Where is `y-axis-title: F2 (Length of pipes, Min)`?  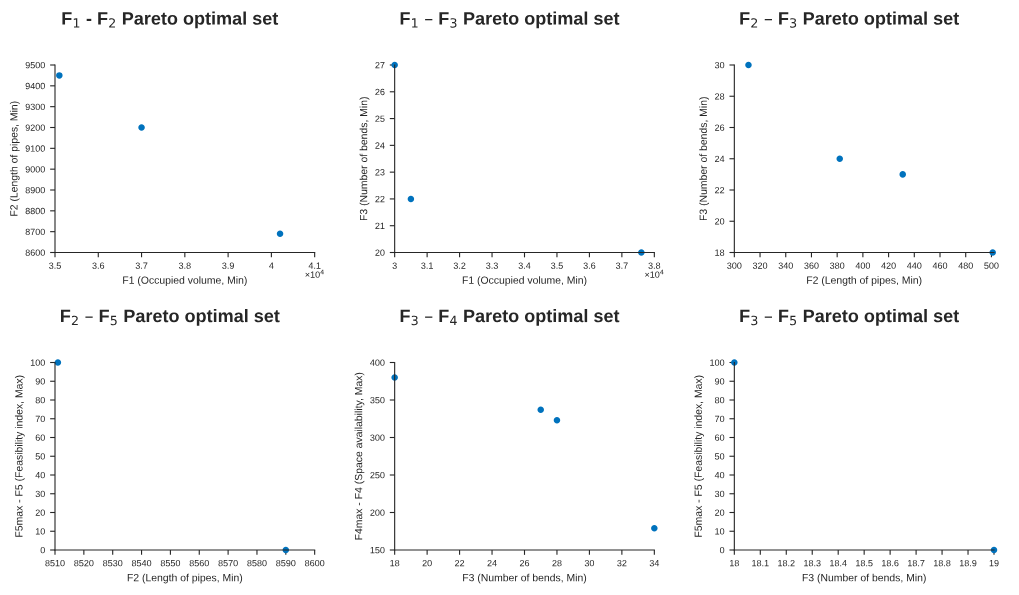 y-axis-title: F2 (Length of pipes, Min) is located at coordinates (14, 158).